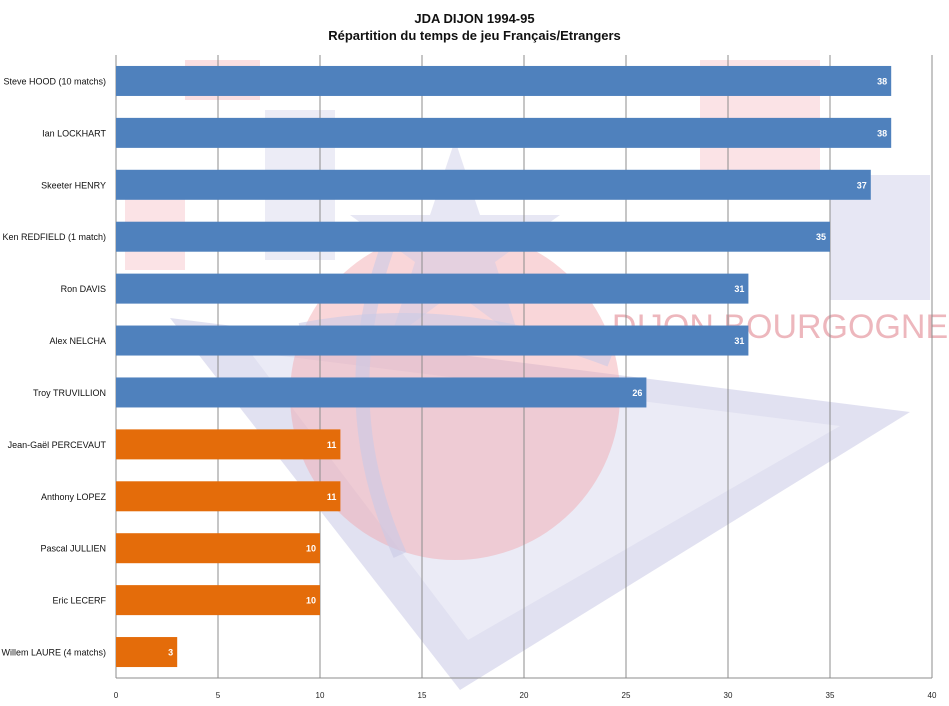  What do you see at coordinates (73, 185) in the screenshot?
I see `category-label: Skeeter HENRY` at bounding box center [73, 185].